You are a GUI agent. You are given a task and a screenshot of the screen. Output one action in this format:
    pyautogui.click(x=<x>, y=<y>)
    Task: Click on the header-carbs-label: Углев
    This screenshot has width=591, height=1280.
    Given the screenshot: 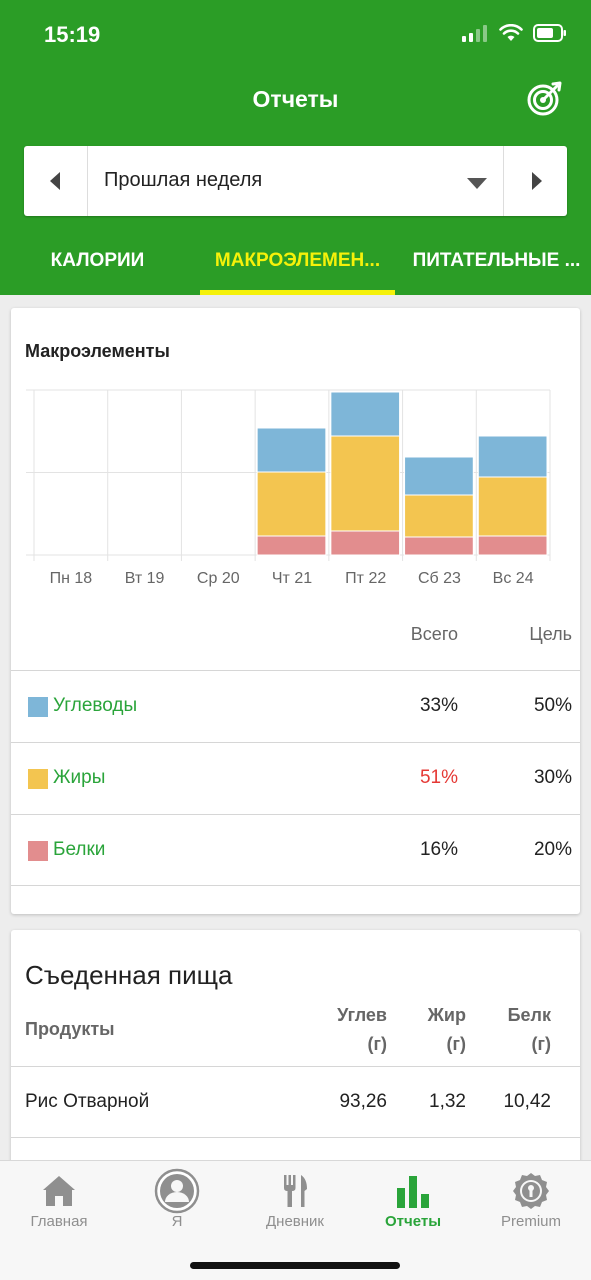 What is the action you would take?
    pyautogui.click(x=362, y=1015)
    